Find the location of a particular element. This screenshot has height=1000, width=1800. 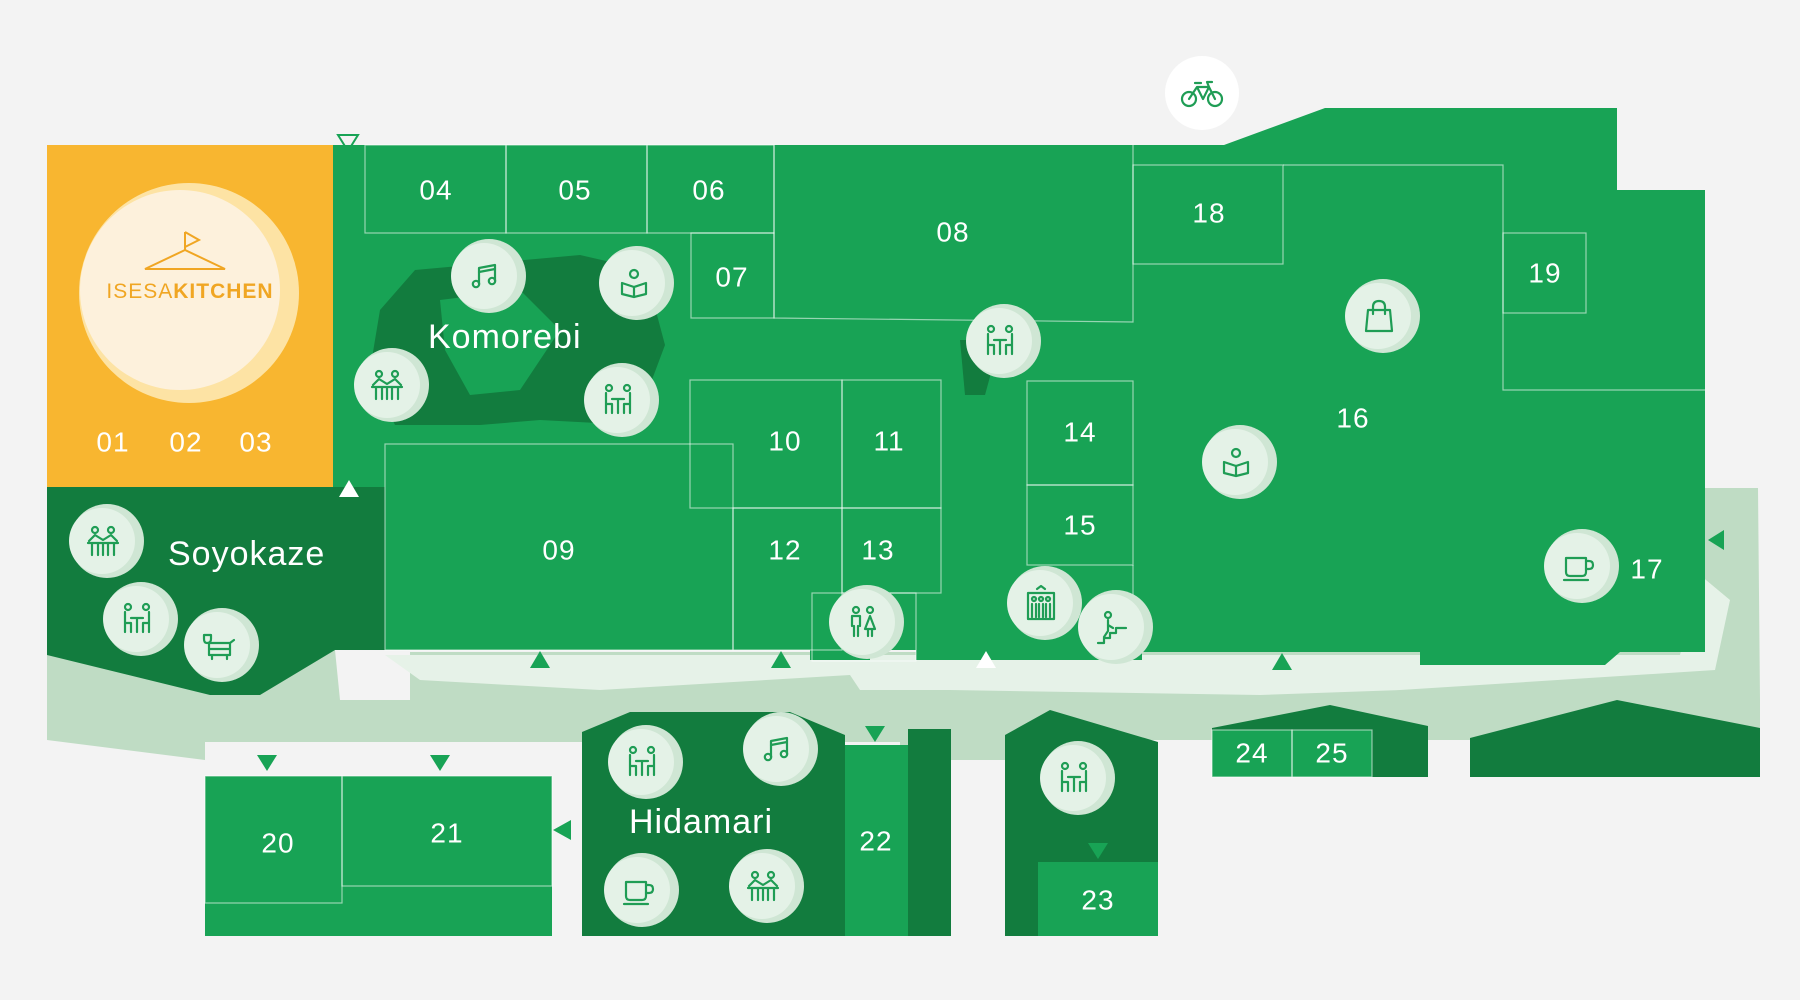

restroom-icon is located at coordinates (866, 622).